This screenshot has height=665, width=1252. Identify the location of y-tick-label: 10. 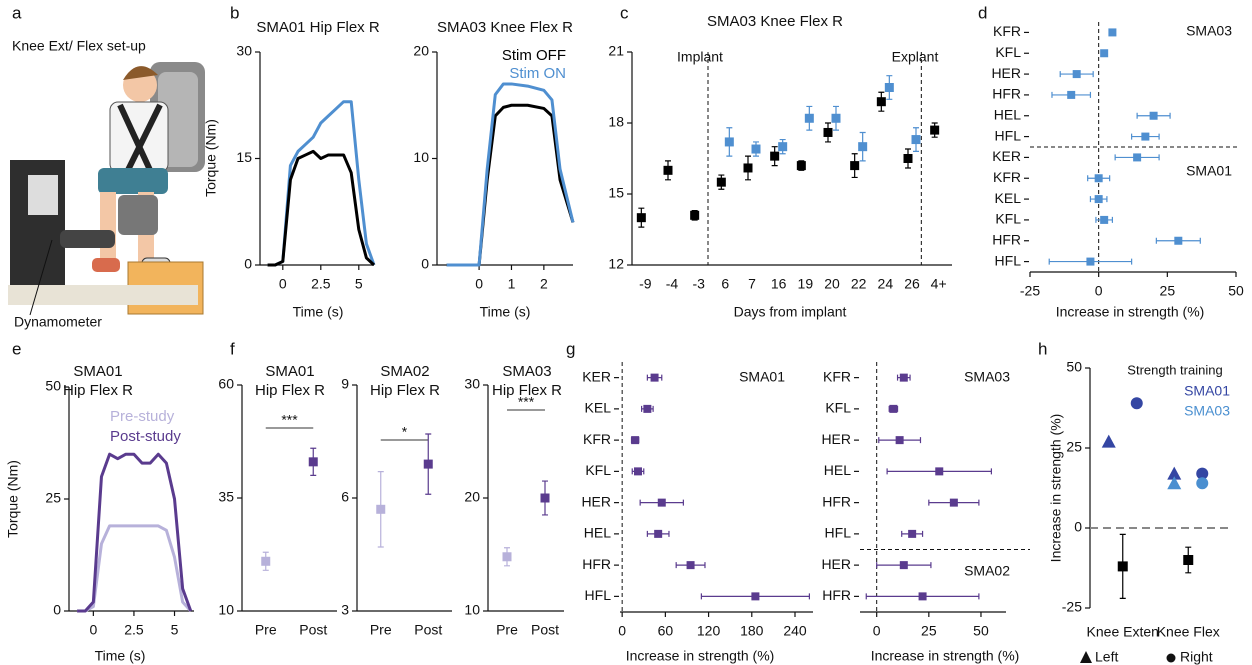
(226, 610).